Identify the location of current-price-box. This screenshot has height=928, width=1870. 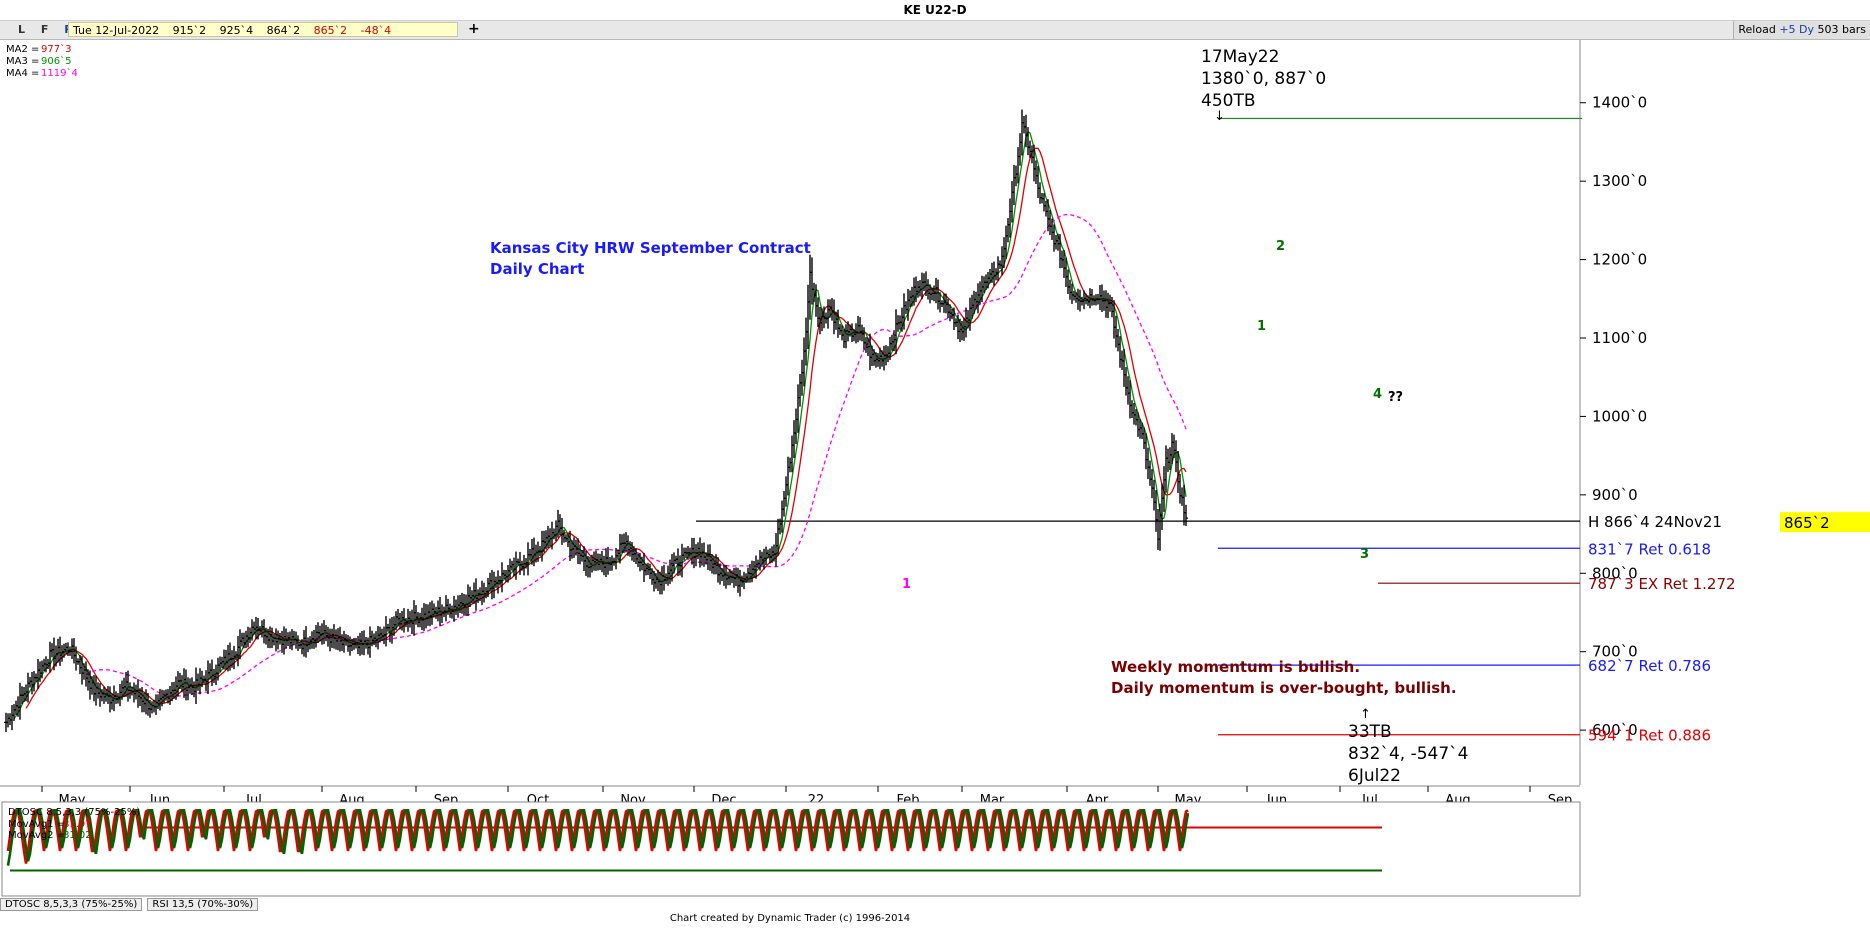
(1825, 522).